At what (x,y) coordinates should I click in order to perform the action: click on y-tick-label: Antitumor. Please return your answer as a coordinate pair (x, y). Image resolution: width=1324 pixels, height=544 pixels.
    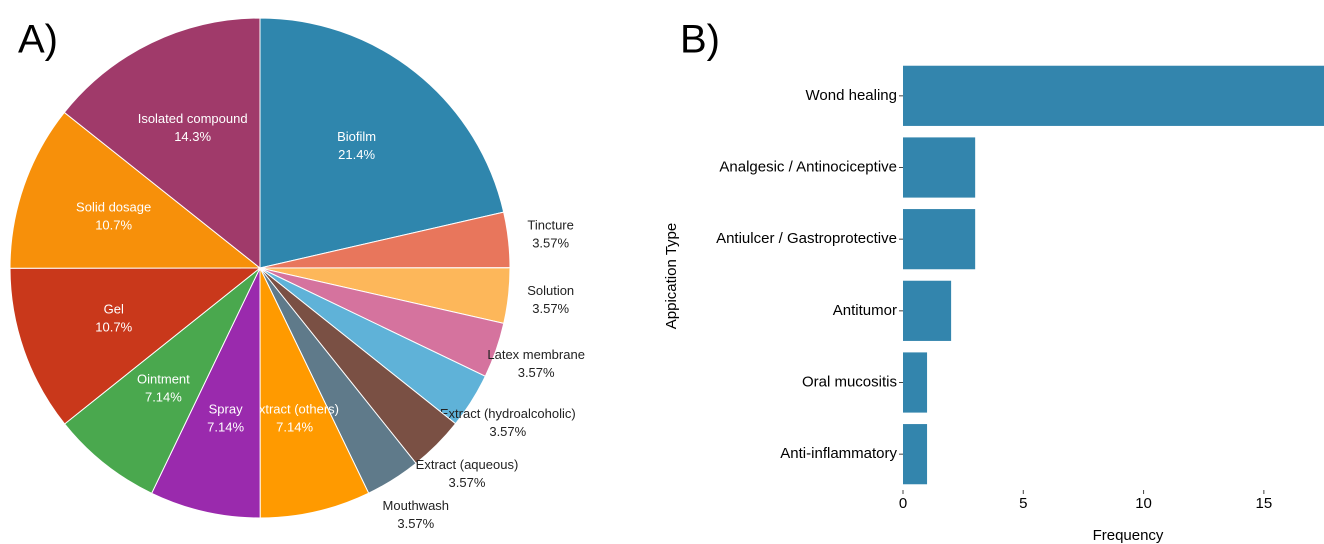
    Looking at the image, I should click on (865, 310).